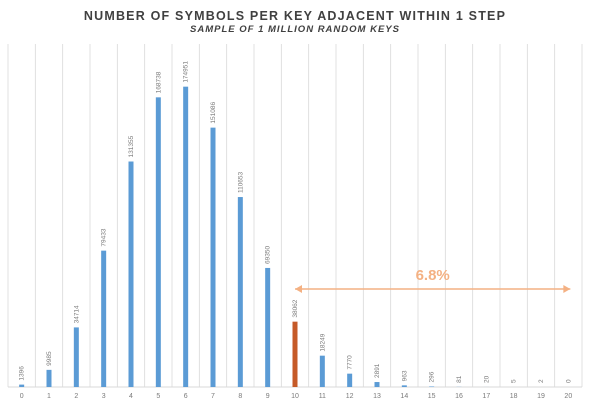 This screenshot has height=404, width=590. What do you see at coordinates (186, 396) in the screenshot?
I see `x-tick-label: 6` at bounding box center [186, 396].